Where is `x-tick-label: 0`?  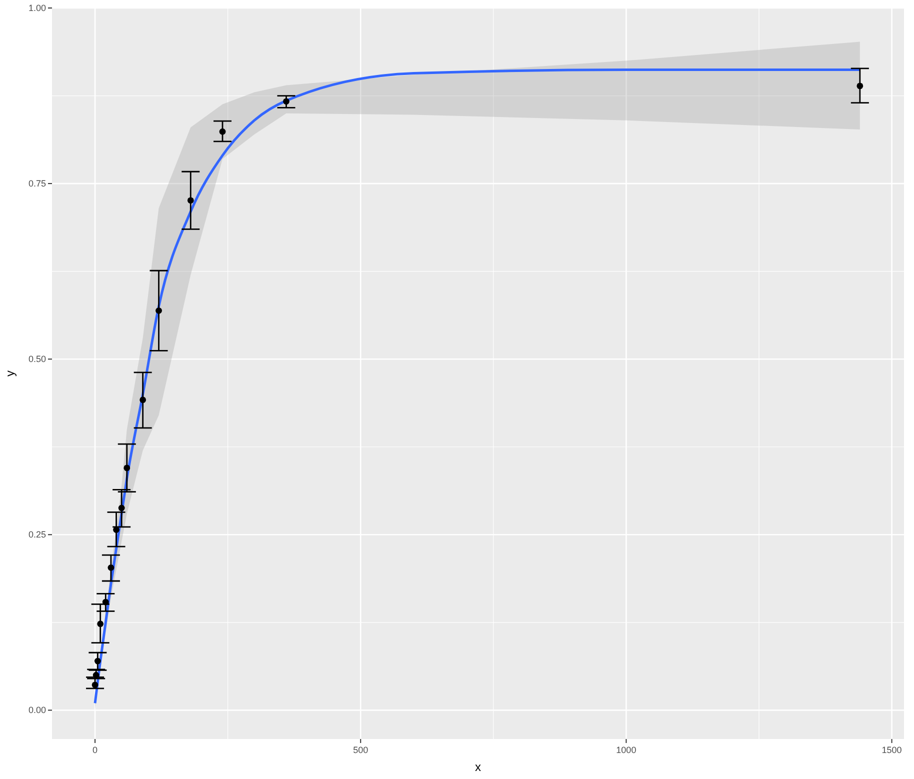
x-tick-label: 0 is located at coordinates (95, 750).